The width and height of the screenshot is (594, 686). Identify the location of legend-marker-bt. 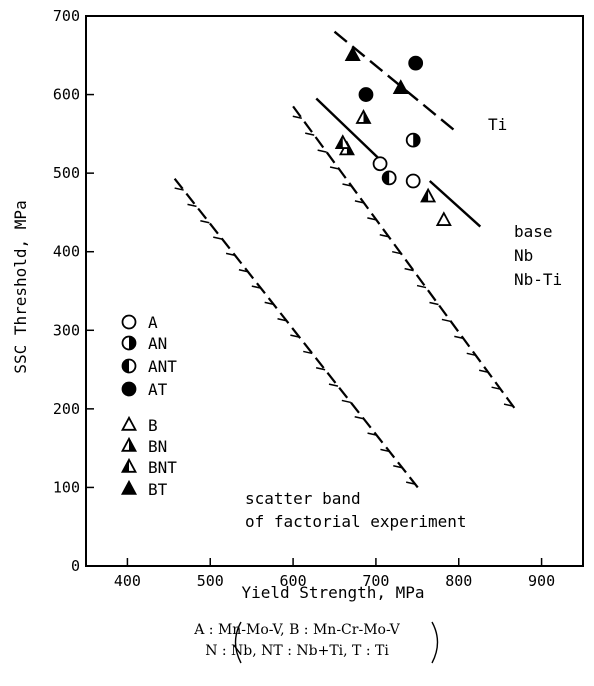
(129, 487).